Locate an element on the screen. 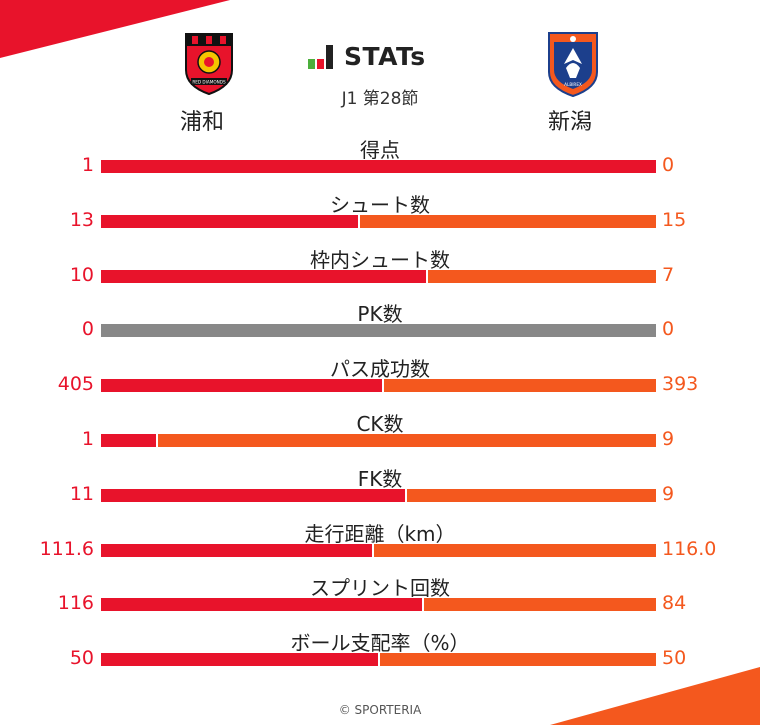 This screenshot has width=760, height=725. home-value: 405 is located at coordinates (75, 384).